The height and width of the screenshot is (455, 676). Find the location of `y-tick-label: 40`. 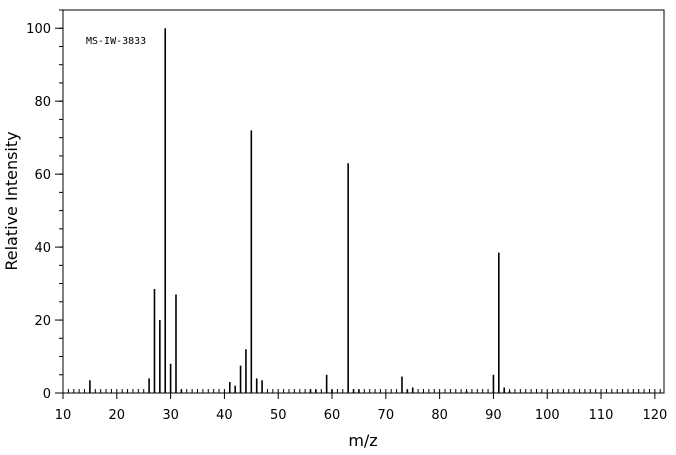

y-tick-label: 40 is located at coordinates (42, 248).